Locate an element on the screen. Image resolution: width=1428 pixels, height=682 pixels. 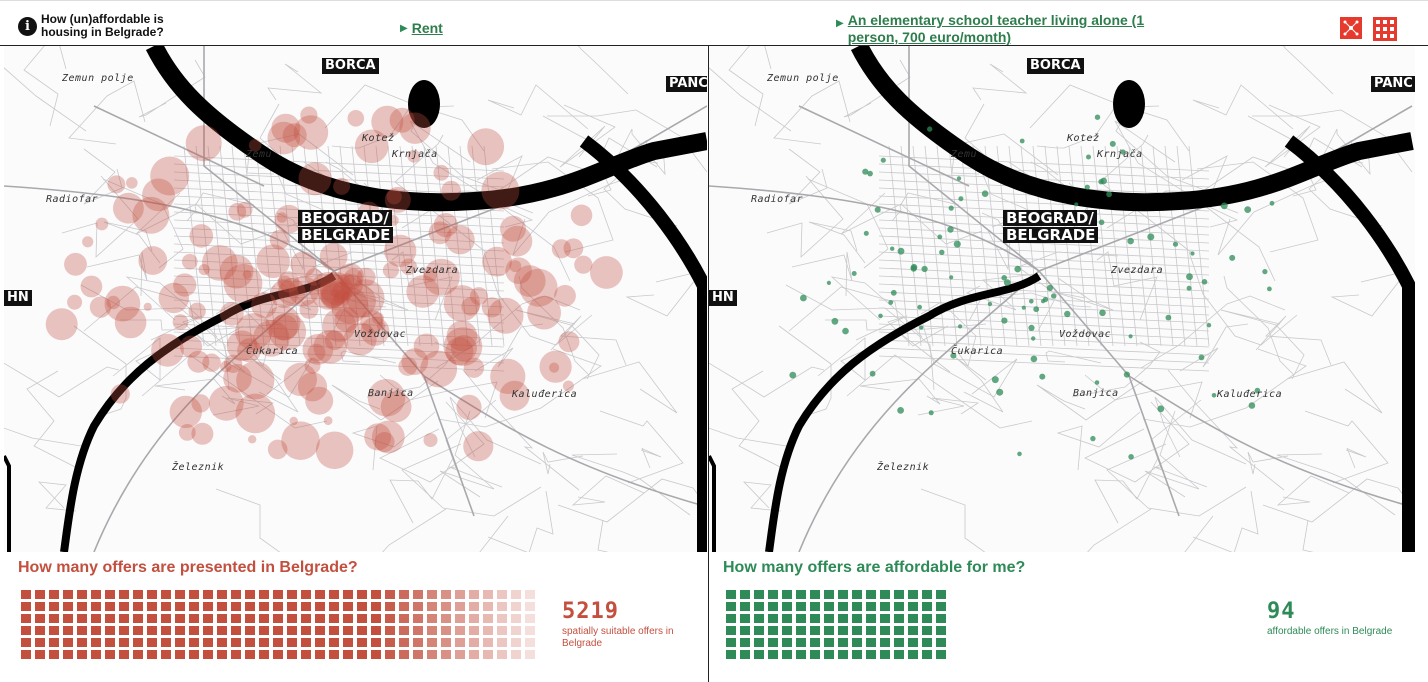
place-vozdovac: Voždovac is located at coordinates (1085, 334).